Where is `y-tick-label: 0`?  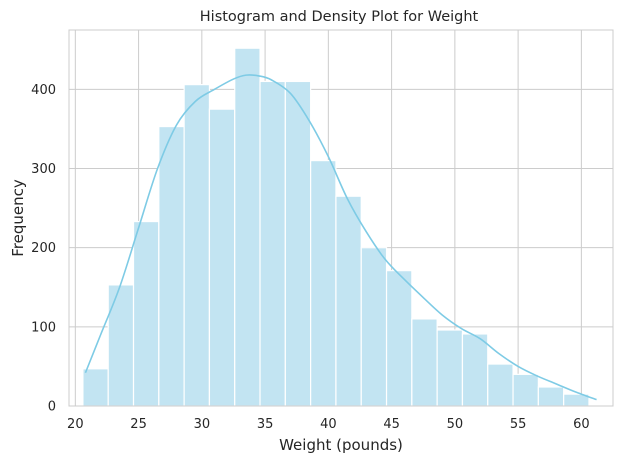 y-tick-label: 0 is located at coordinates (52, 407).